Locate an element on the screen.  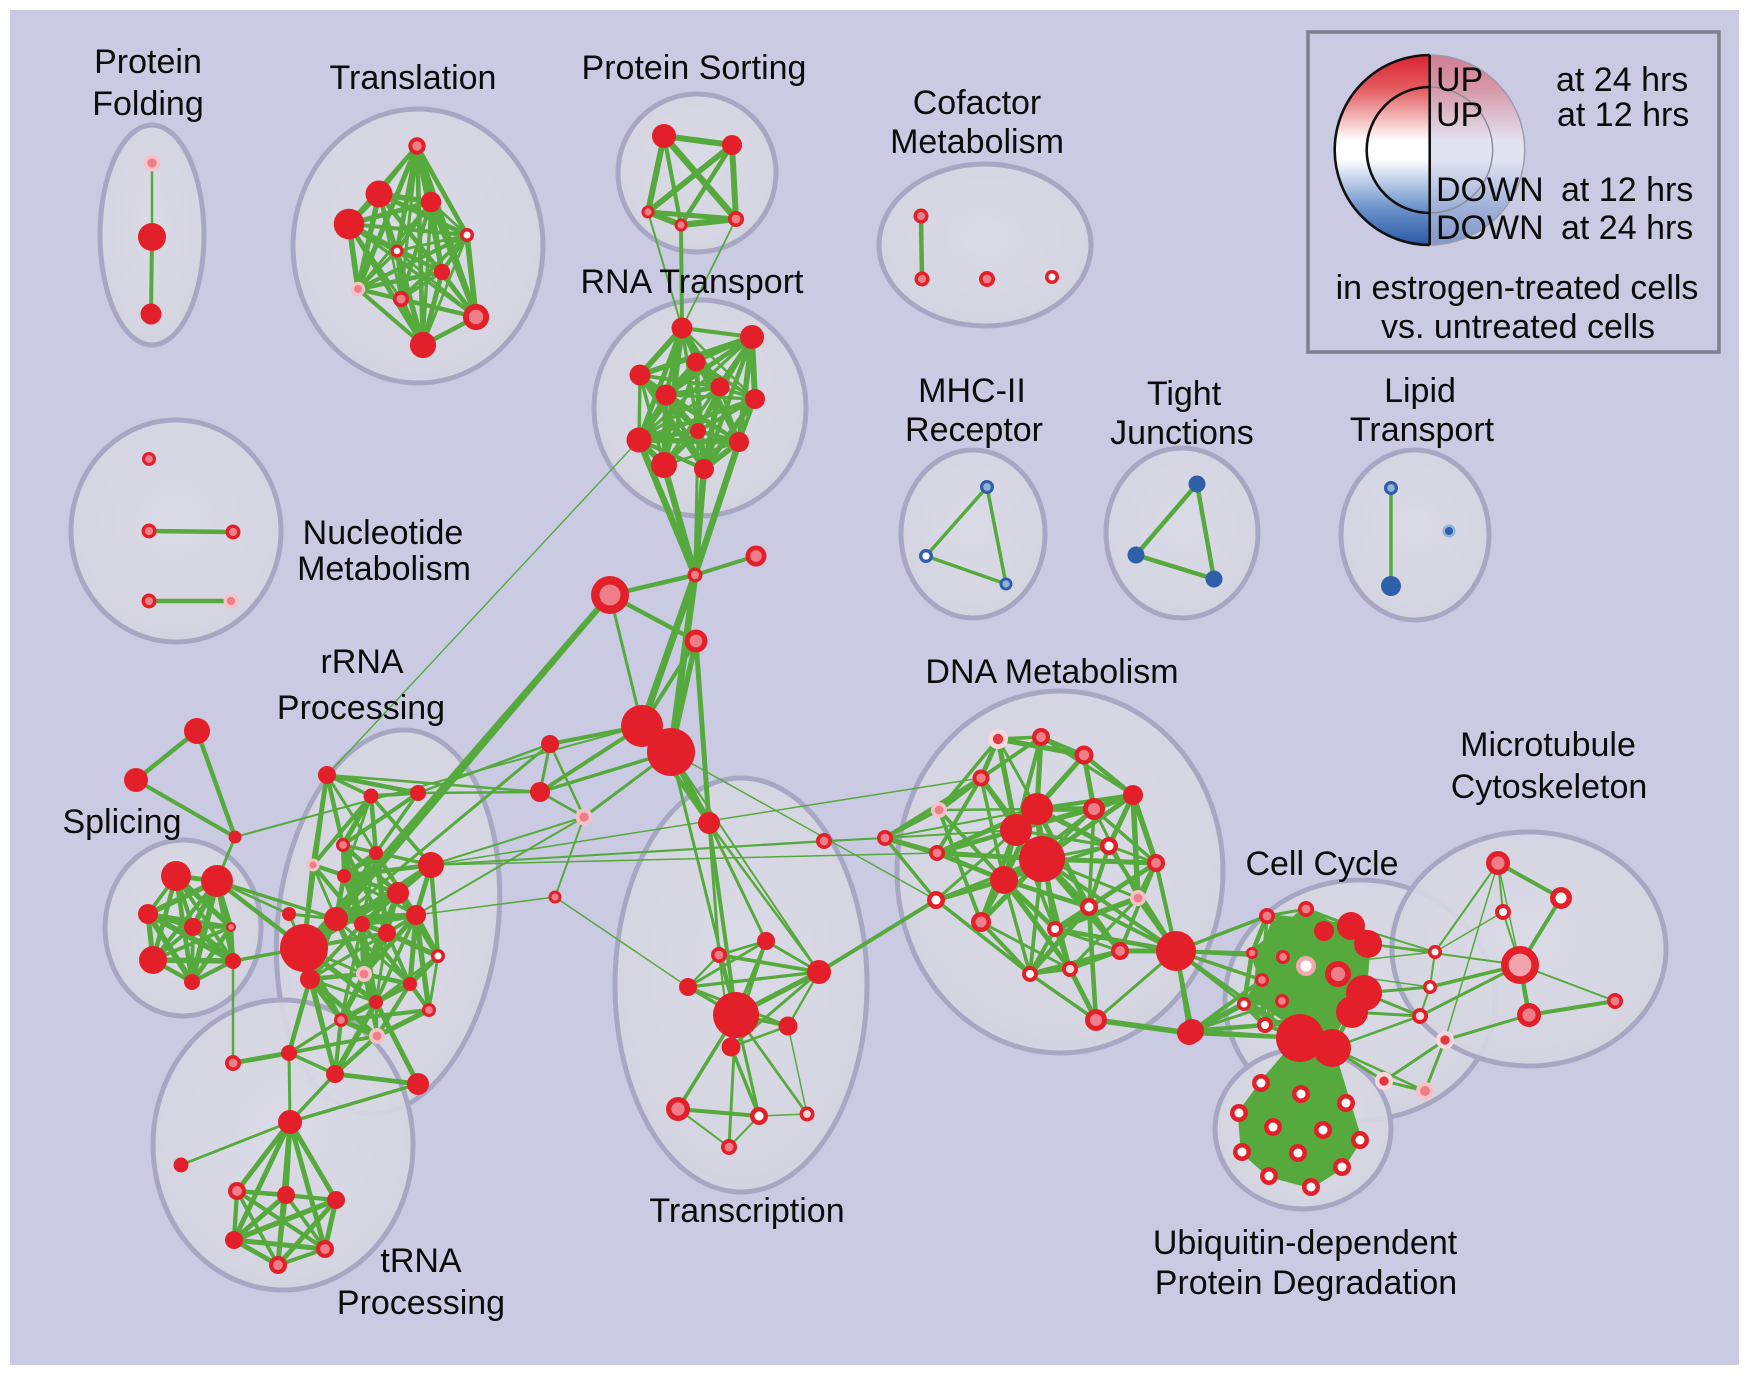
svg-text: Transcription is located at coordinates (746, 1211).